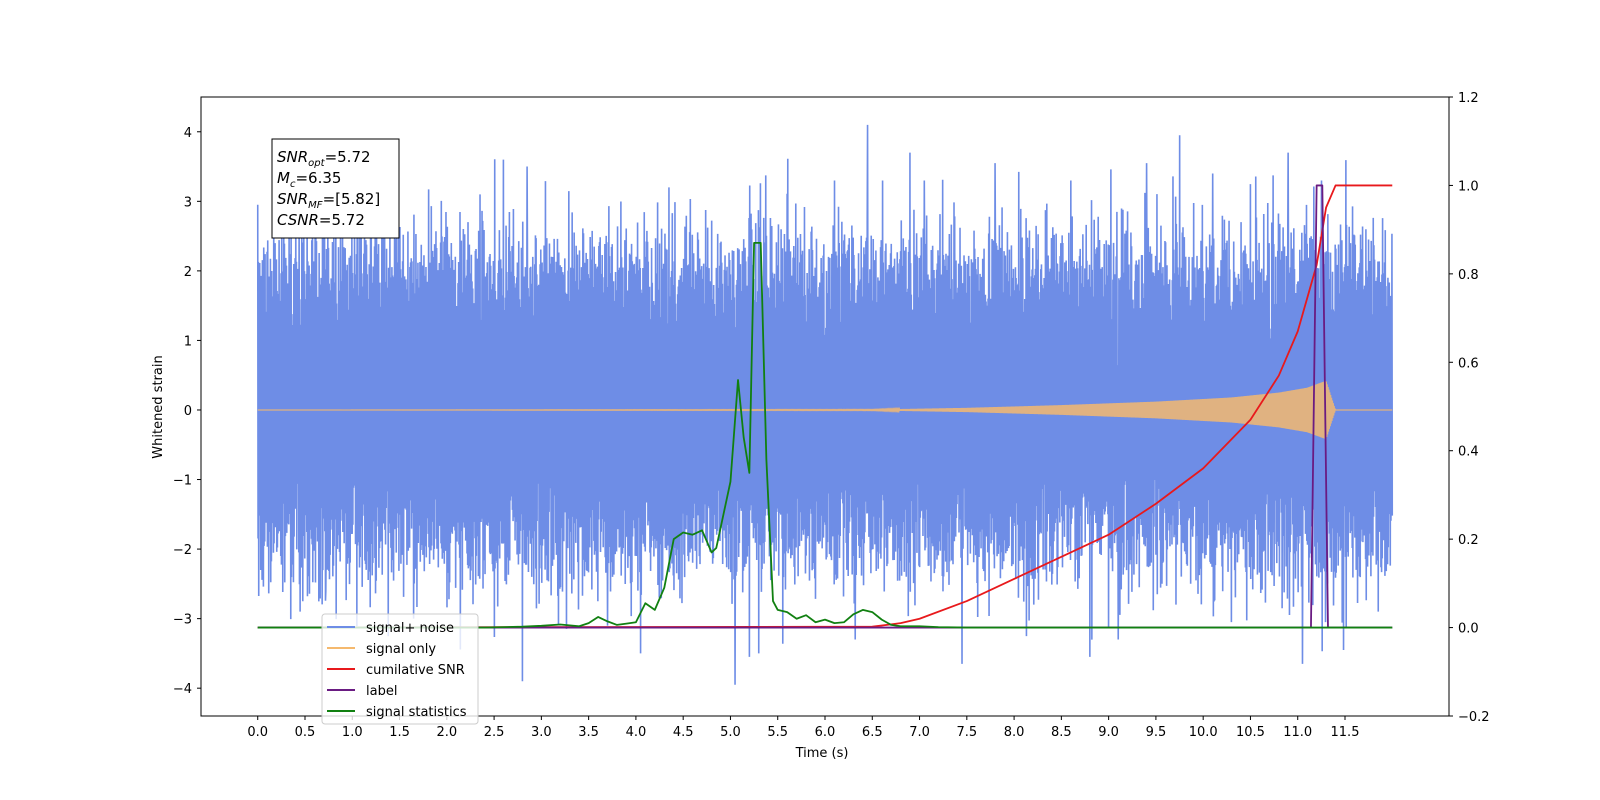  Describe the element at coordinates (298, 220) in the screenshot. I see `annotation-symbol: CSNR` at that location.